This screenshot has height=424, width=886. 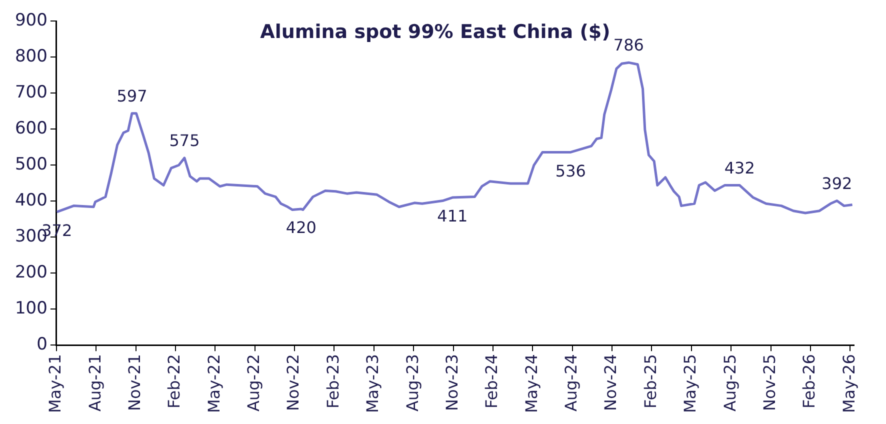 What do you see at coordinates (739, 168) in the screenshot?
I see `annotation: 432` at bounding box center [739, 168].